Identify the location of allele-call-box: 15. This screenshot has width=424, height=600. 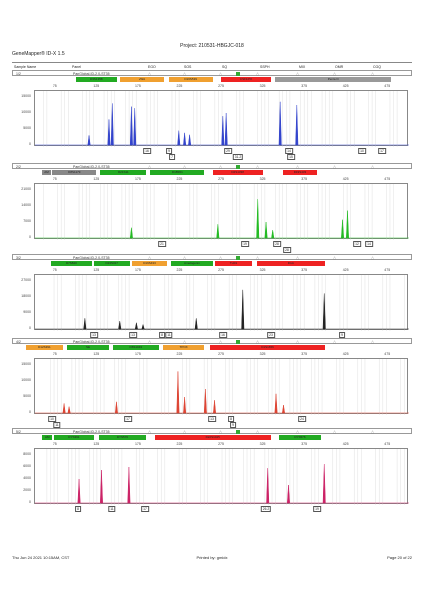
(291, 157).